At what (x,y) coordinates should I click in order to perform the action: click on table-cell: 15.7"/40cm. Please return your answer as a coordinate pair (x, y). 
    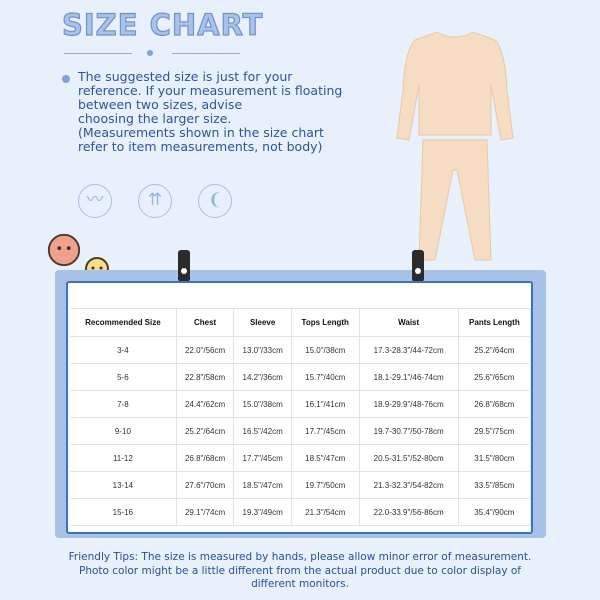
    Looking at the image, I should click on (325, 377).